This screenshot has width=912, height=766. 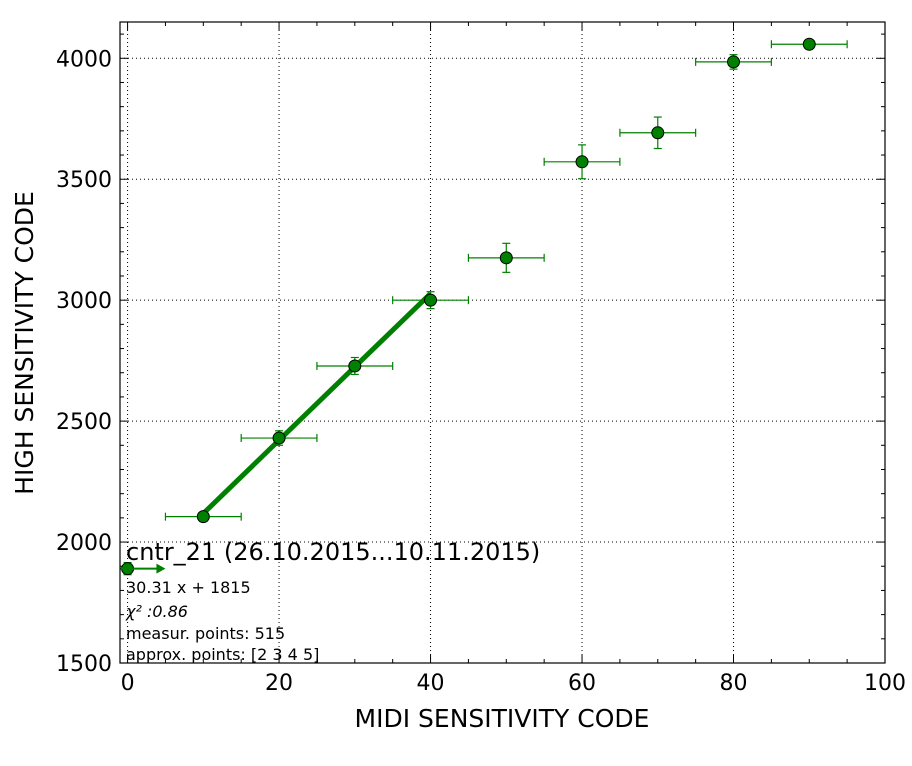 What do you see at coordinates (84, 362) in the screenshot?
I see `y-tick-labels: 1500 2000 2500 3000 3500 4000` at bounding box center [84, 362].